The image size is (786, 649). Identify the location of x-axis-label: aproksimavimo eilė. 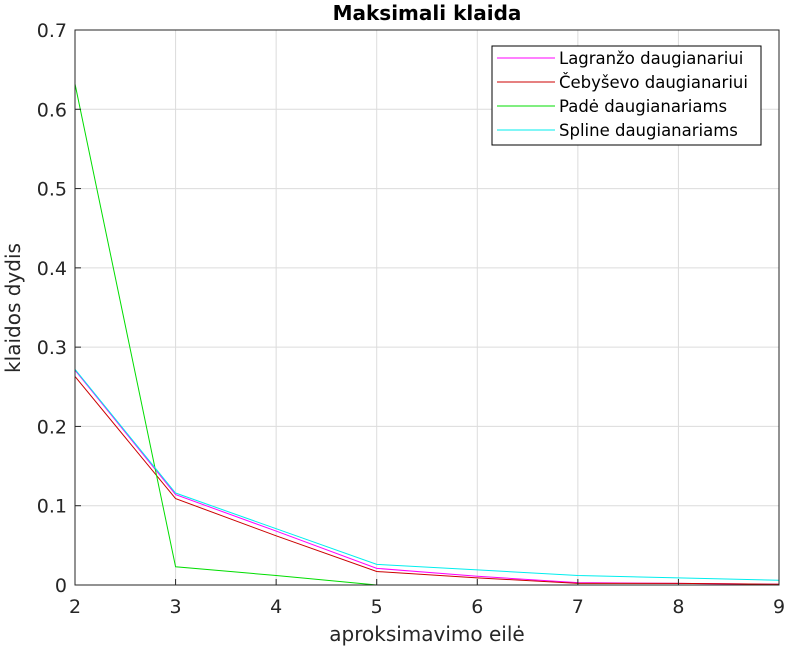
(426, 634).